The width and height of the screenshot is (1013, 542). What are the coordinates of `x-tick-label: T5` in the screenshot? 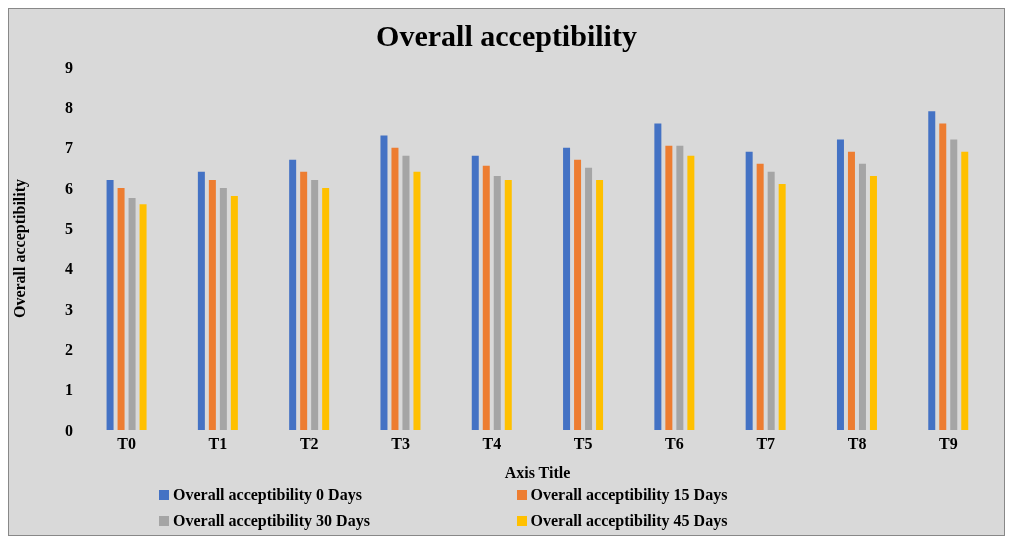 It's located at (583, 444).